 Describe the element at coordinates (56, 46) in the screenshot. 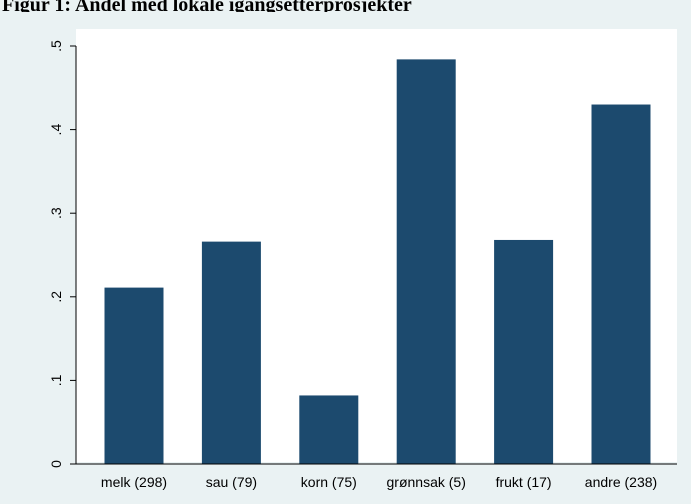

I see `y-tick-label: .5` at that location.